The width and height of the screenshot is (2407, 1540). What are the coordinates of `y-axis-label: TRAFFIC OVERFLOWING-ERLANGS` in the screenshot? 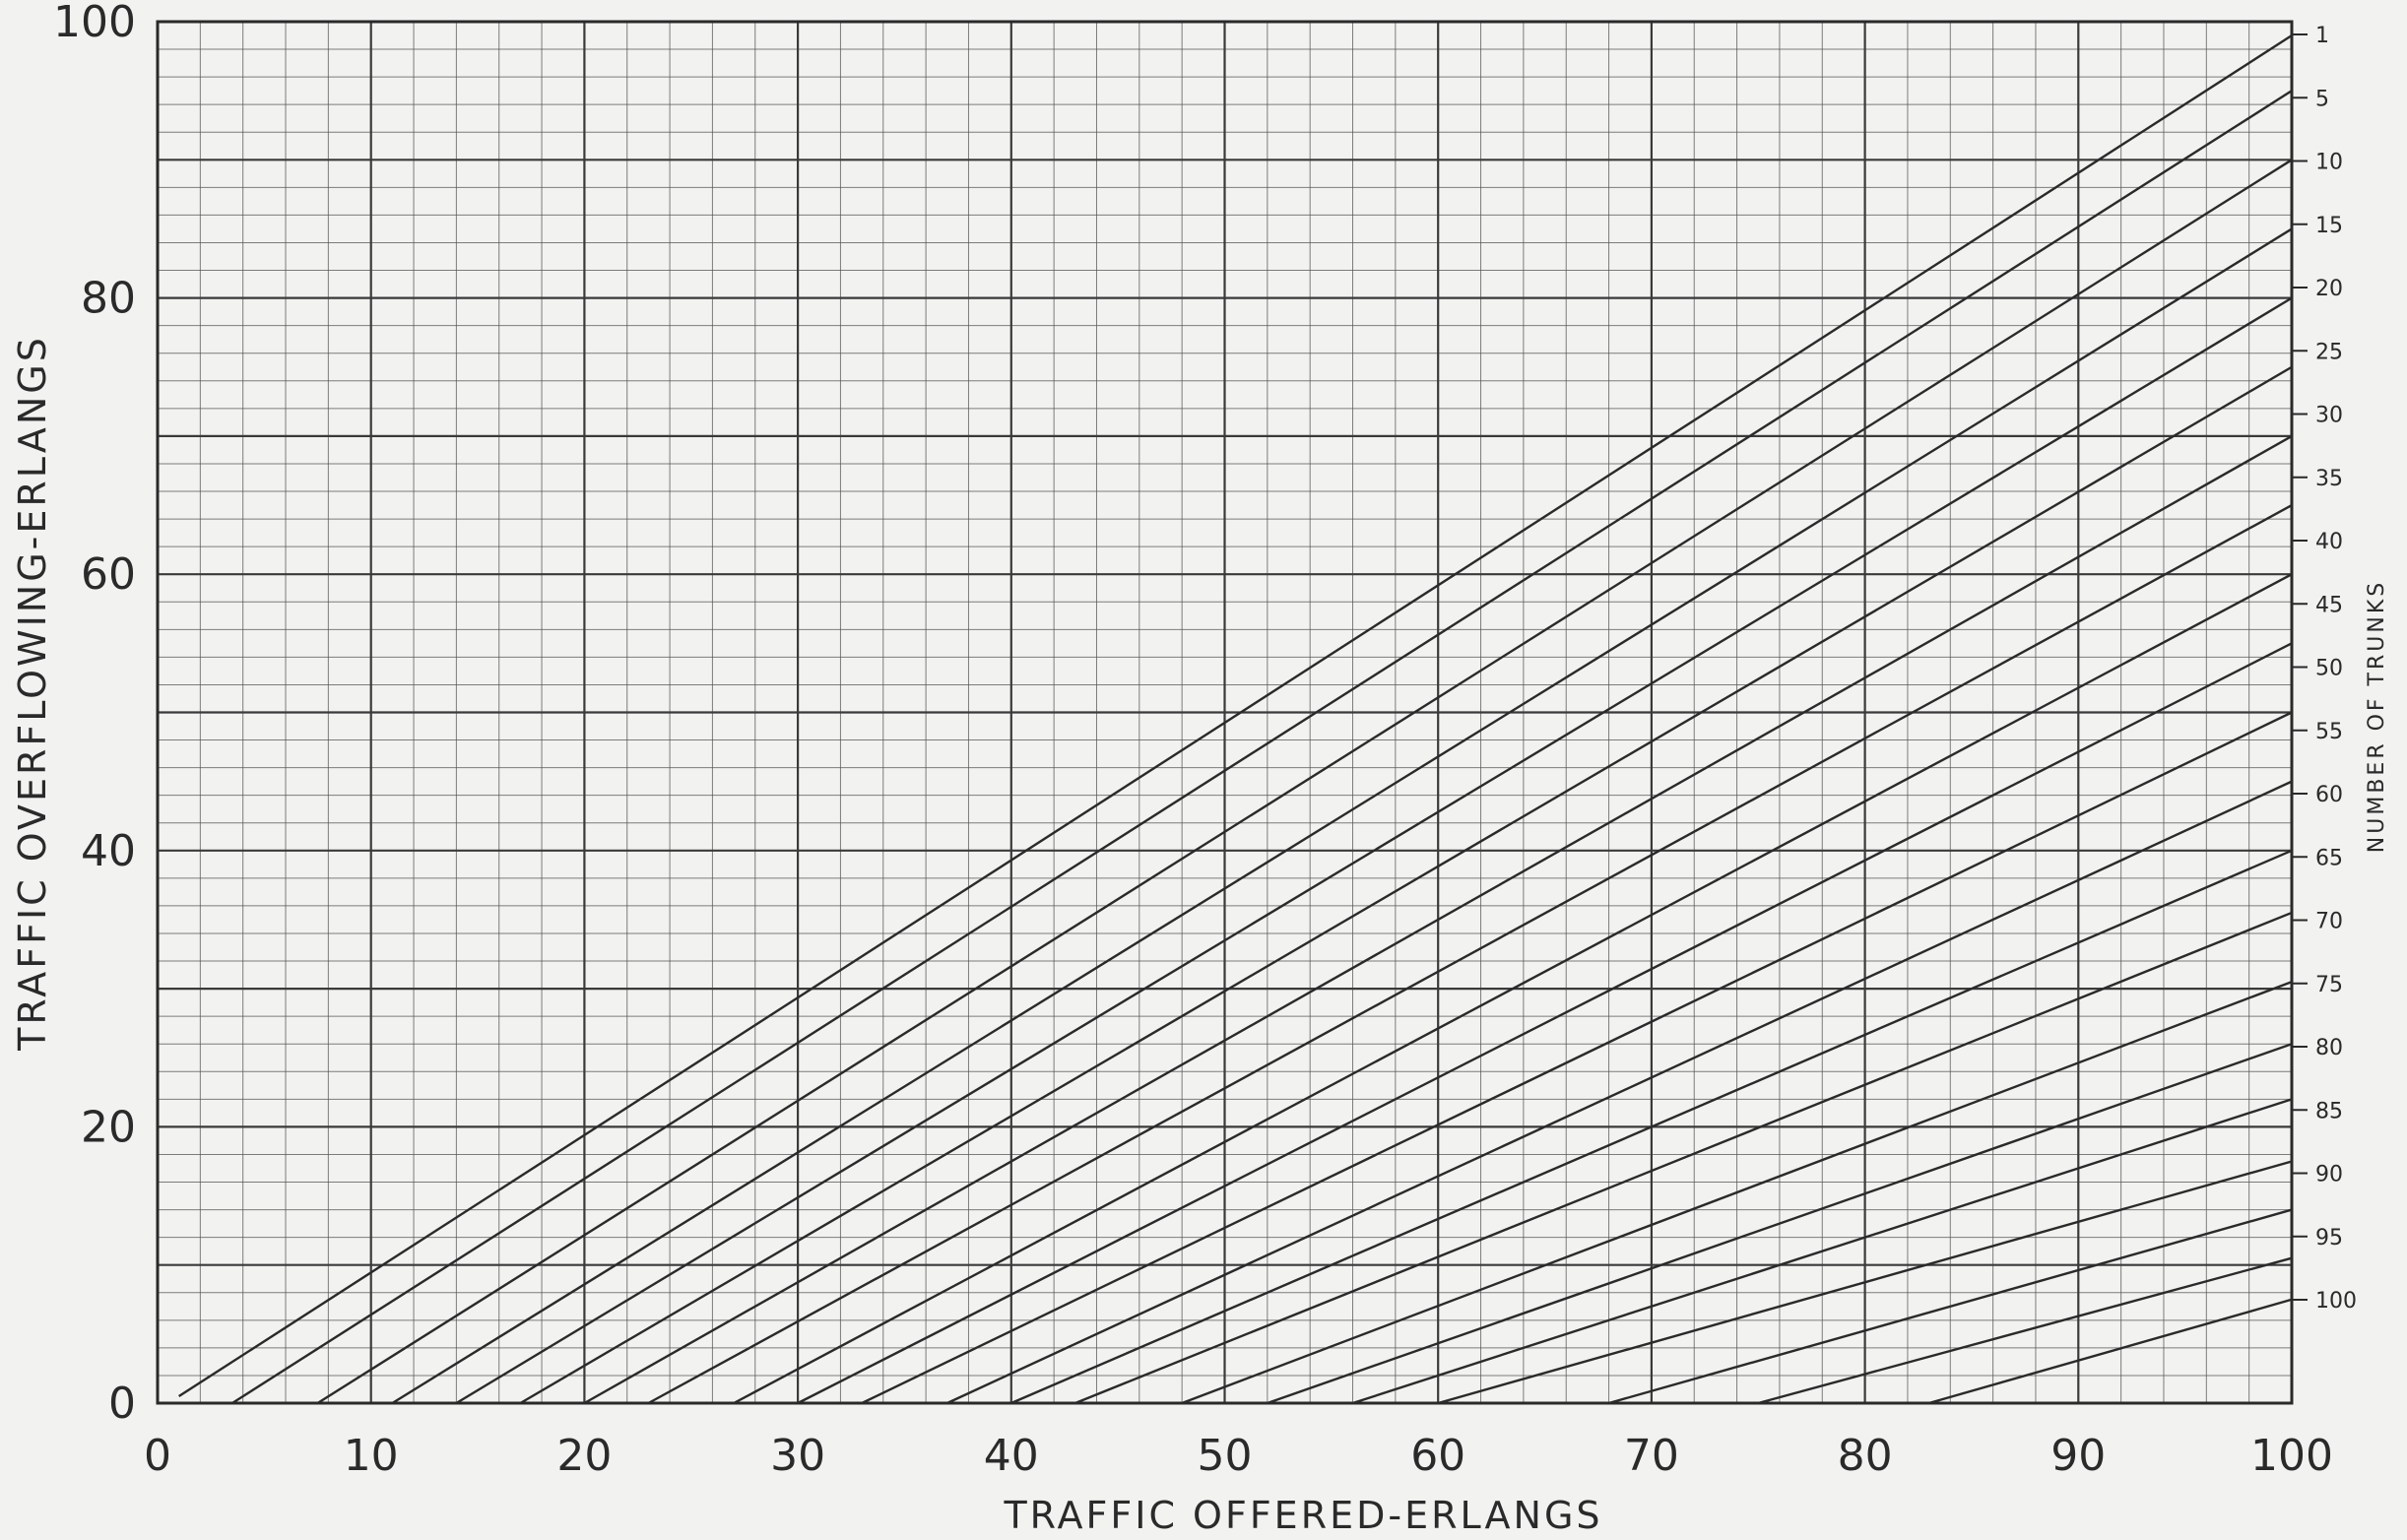 It's located at (32, 693).